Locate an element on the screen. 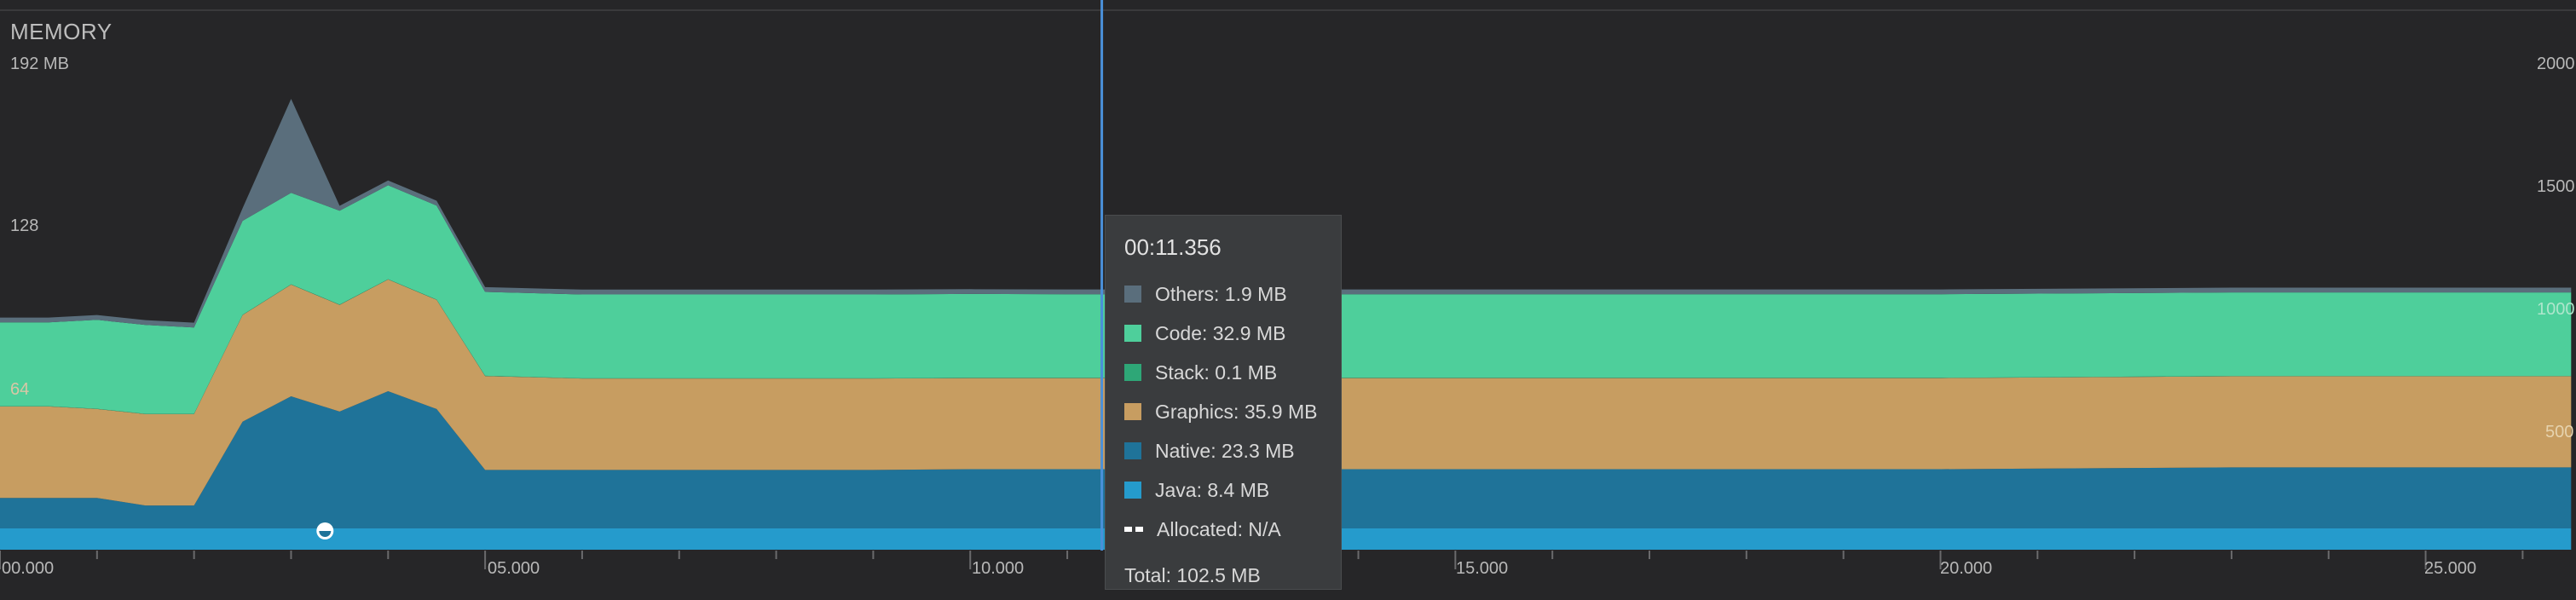 The height and width of the screenshot is (600, 2576). tooltip-stack-label: Stack: 0.1 MB is located at coordinates (1216, 372).